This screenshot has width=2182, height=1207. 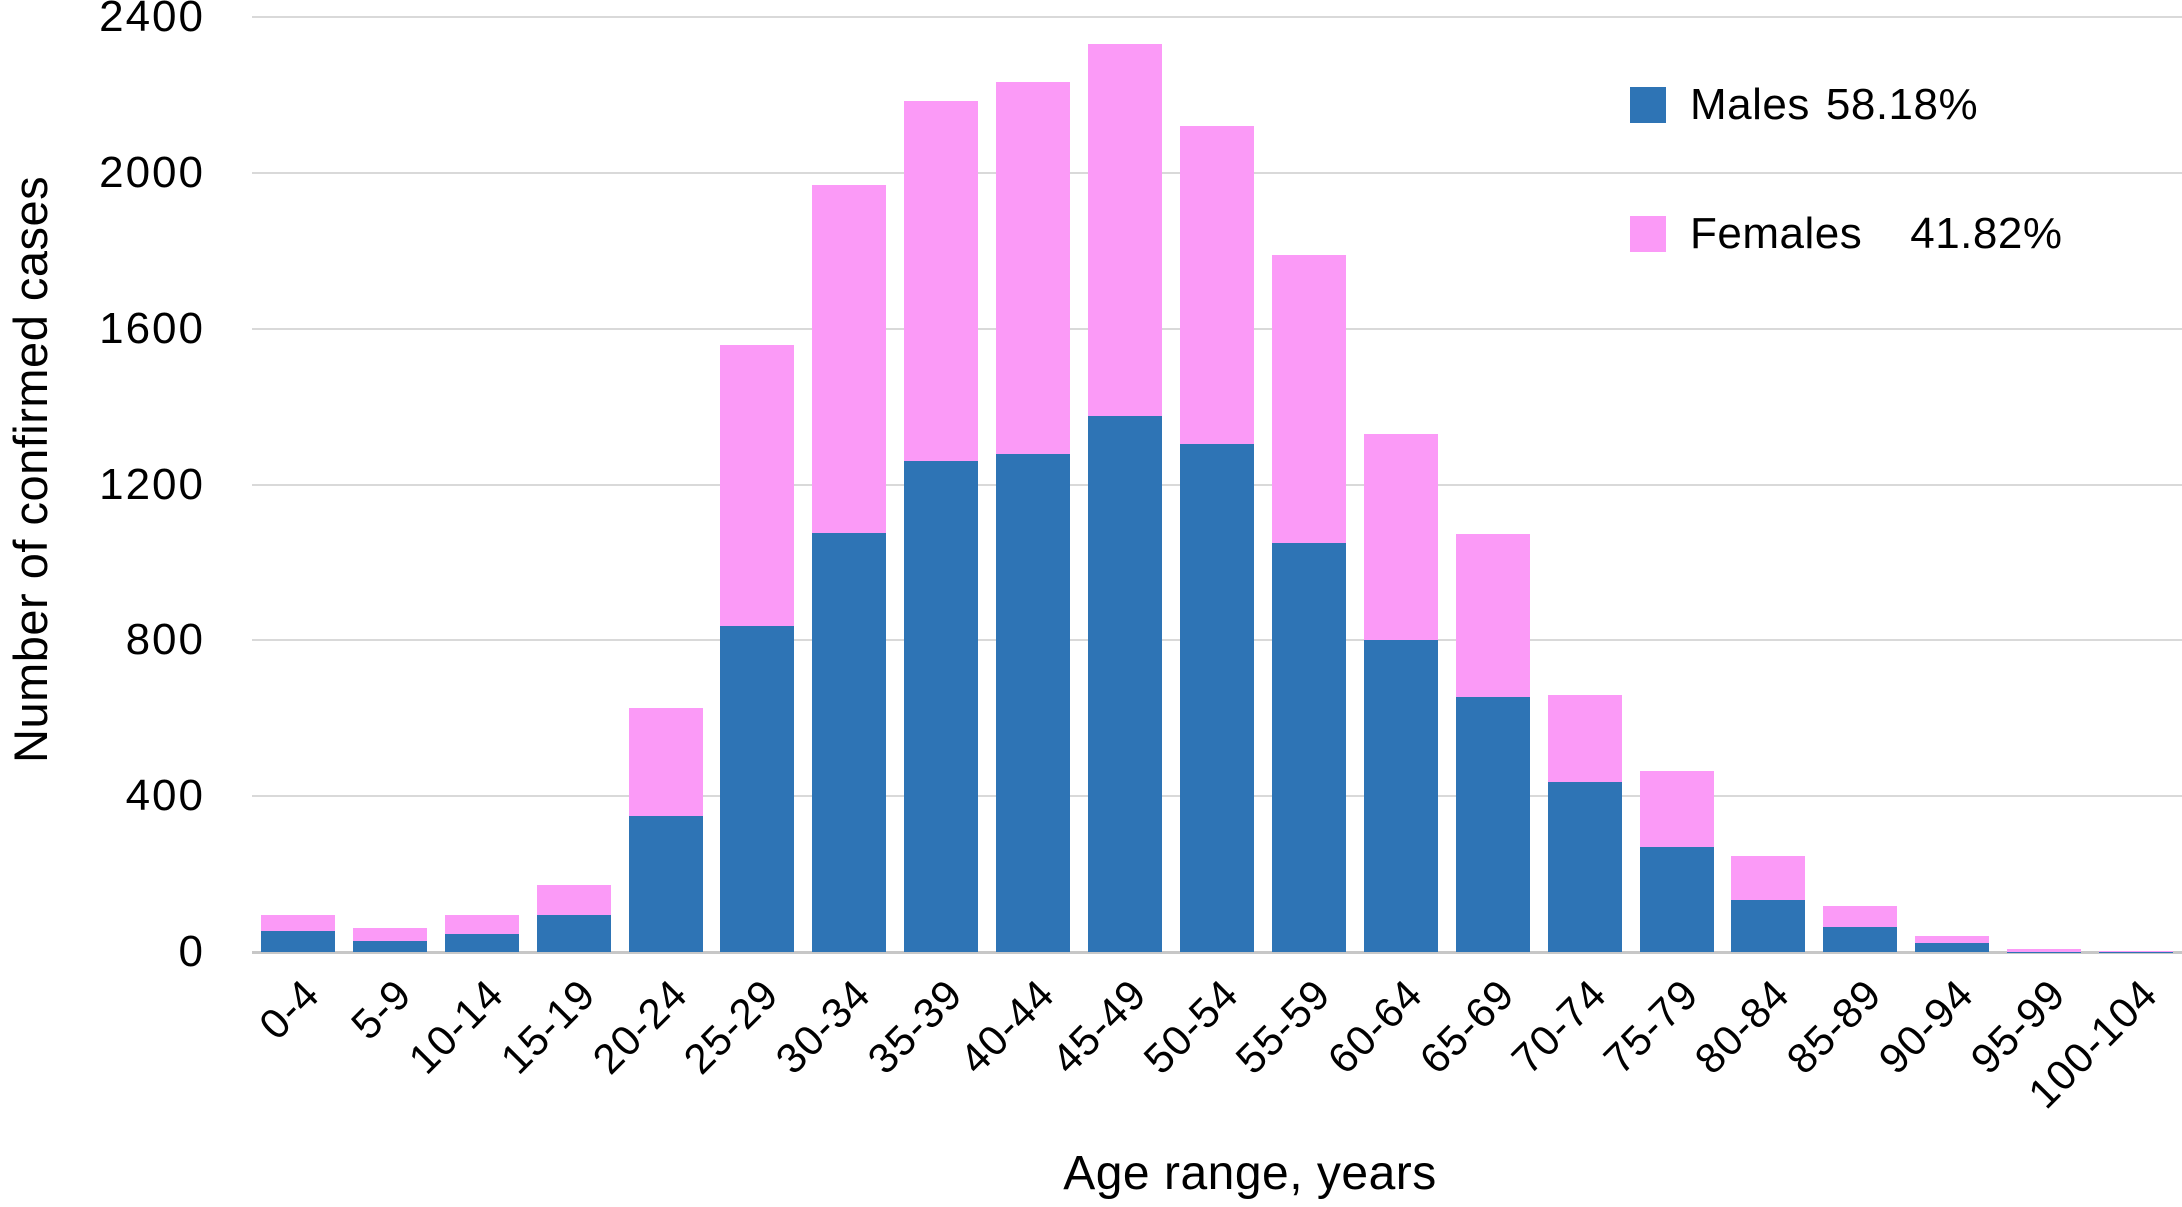 I want to click on x-tick-label-75-79: 75-79, so click(x=1650, y=1026).